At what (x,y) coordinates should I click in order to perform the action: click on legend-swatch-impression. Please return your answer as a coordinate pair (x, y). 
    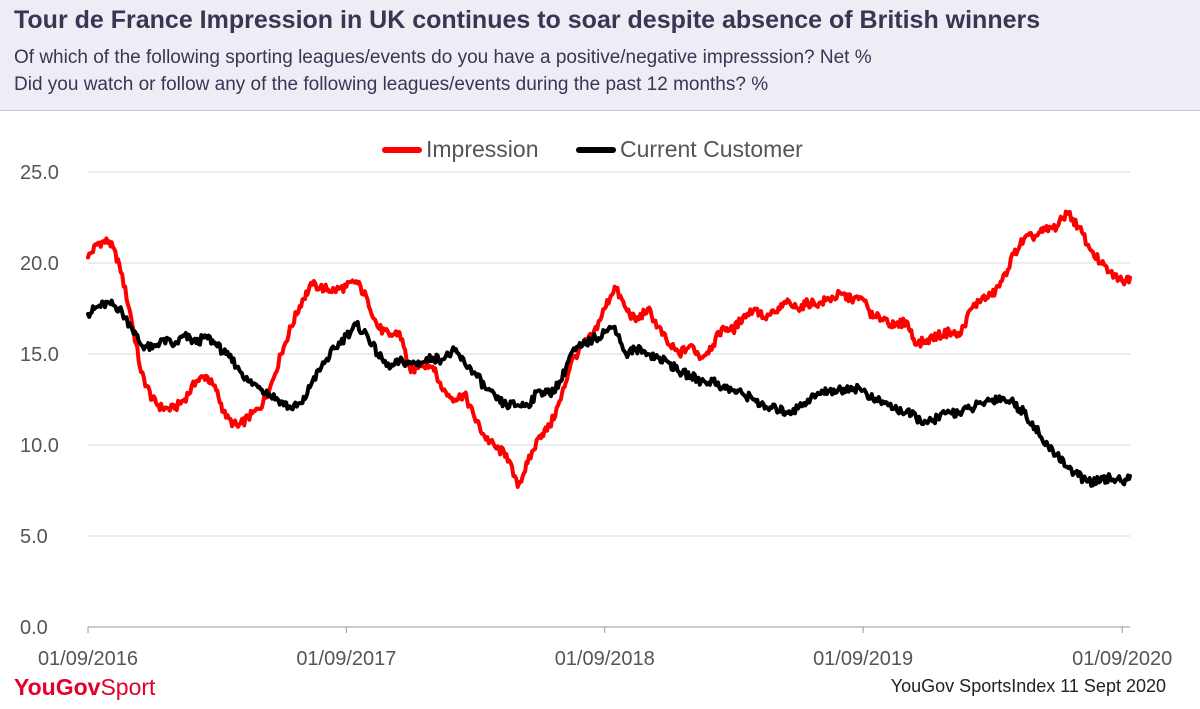
    Looking at the image, I should click on (402, 149).